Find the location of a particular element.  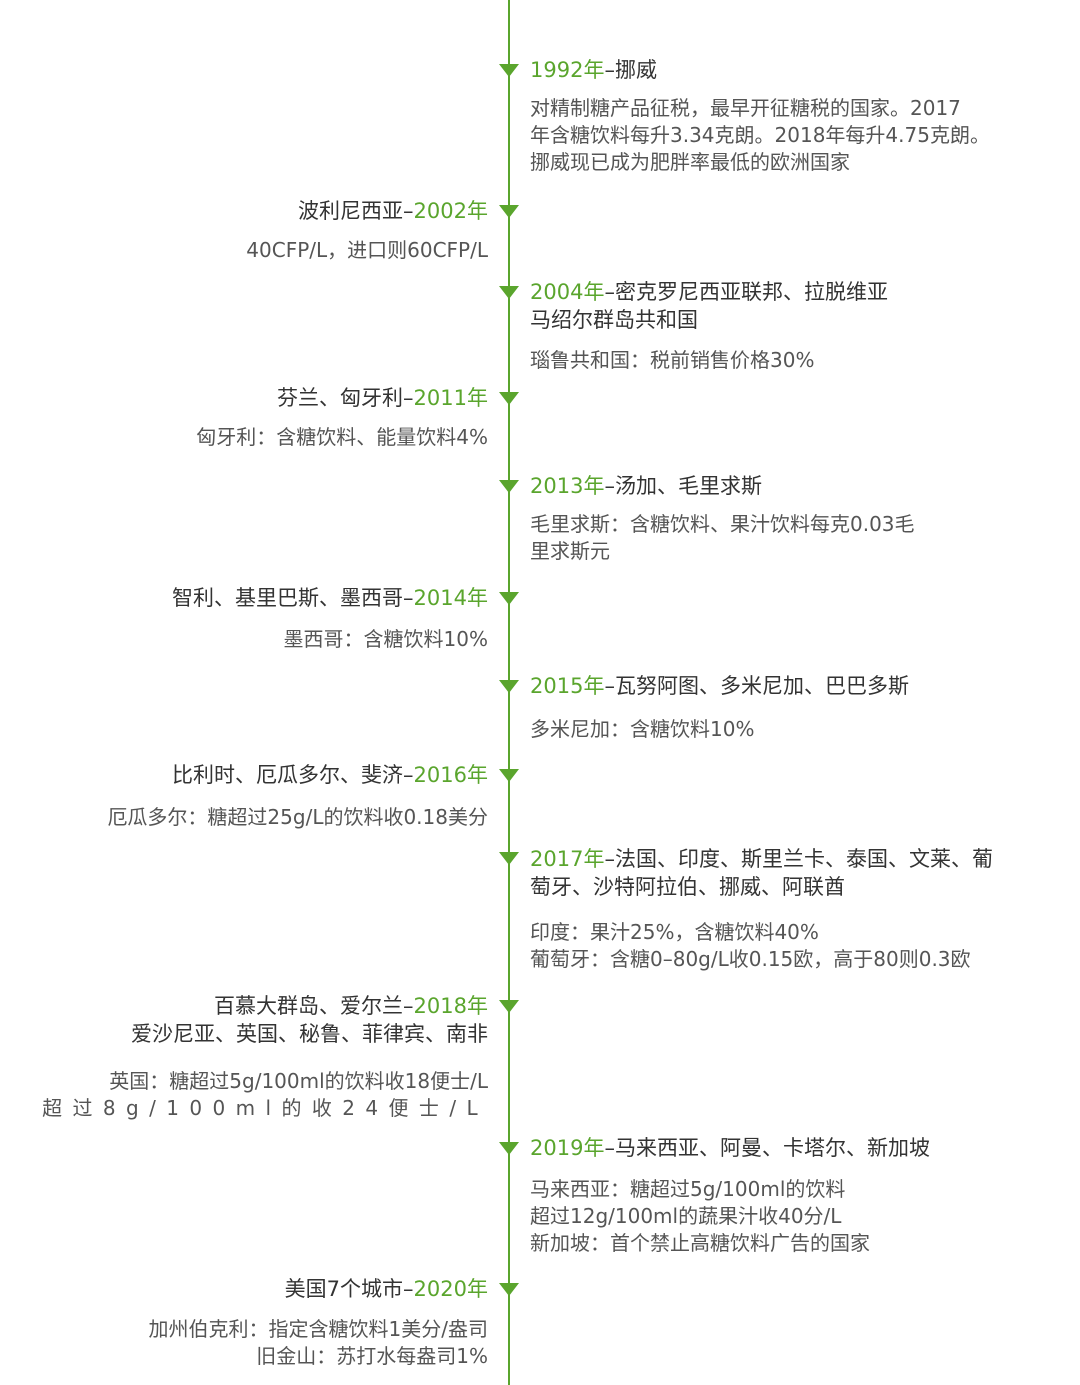

event-heading-line: 2017年–法国、印度、斯里兰卡、泰国、文莱、葡 is located at coordinates (761, 859).